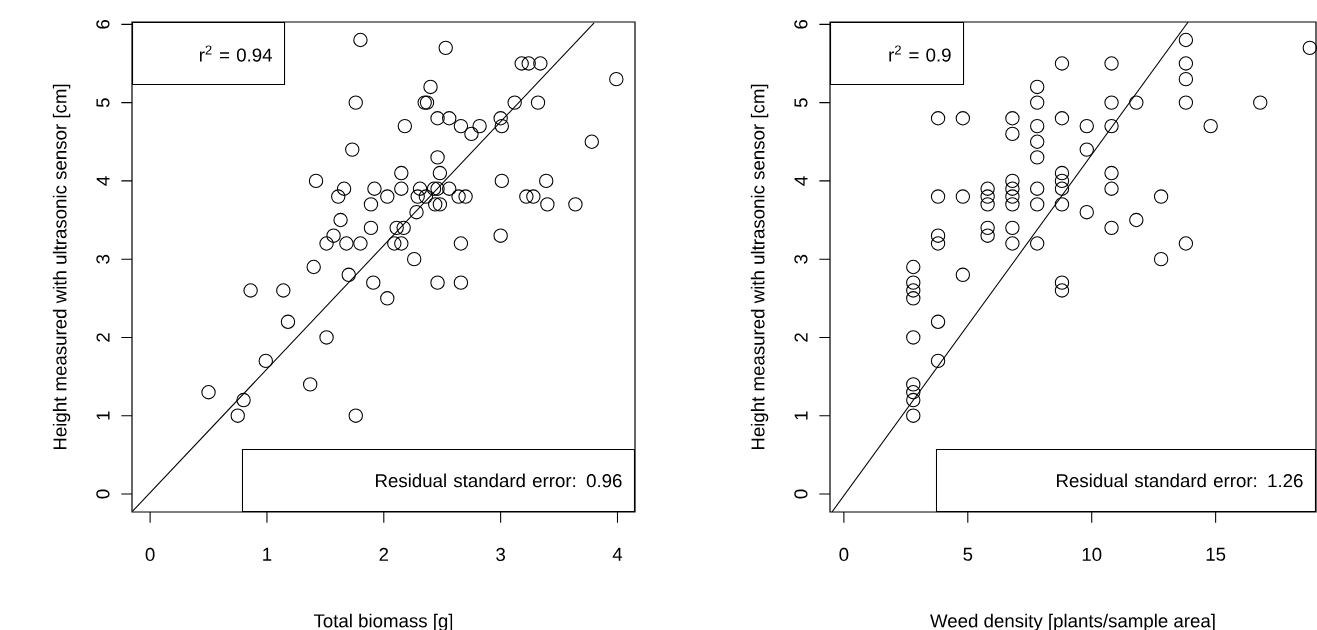 The height and width of the screenshot is (630, 1317). I want to click on x-tick-label: 5, so click(968, 554).